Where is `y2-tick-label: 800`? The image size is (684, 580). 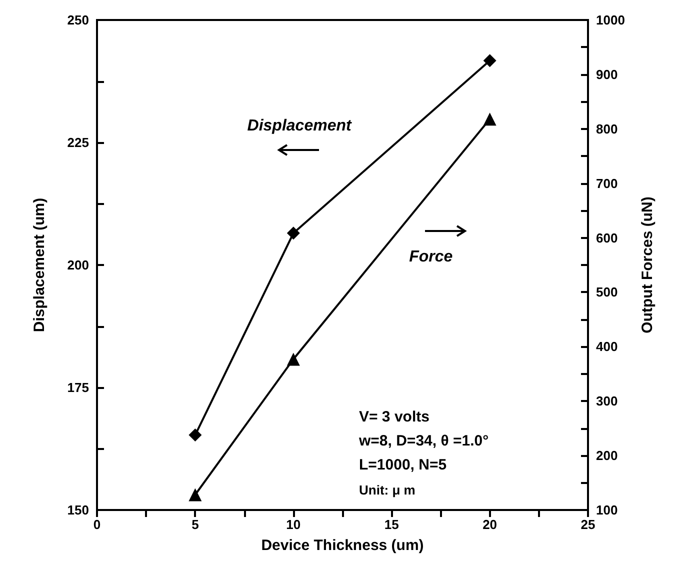 y2-tick-label: 800 is located at coordinates (607, 128).